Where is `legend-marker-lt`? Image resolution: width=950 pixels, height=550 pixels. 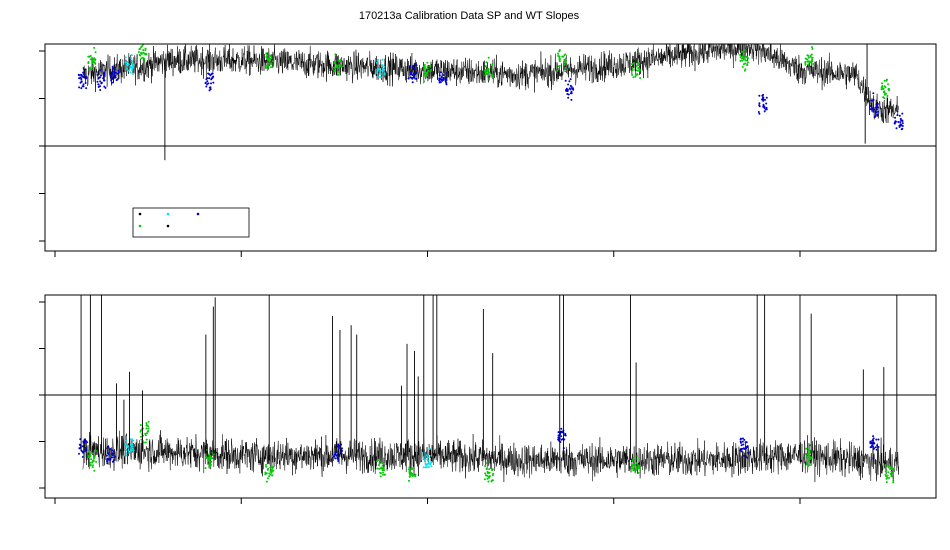 legend-marker-lt is located at coordinates (168, 214).